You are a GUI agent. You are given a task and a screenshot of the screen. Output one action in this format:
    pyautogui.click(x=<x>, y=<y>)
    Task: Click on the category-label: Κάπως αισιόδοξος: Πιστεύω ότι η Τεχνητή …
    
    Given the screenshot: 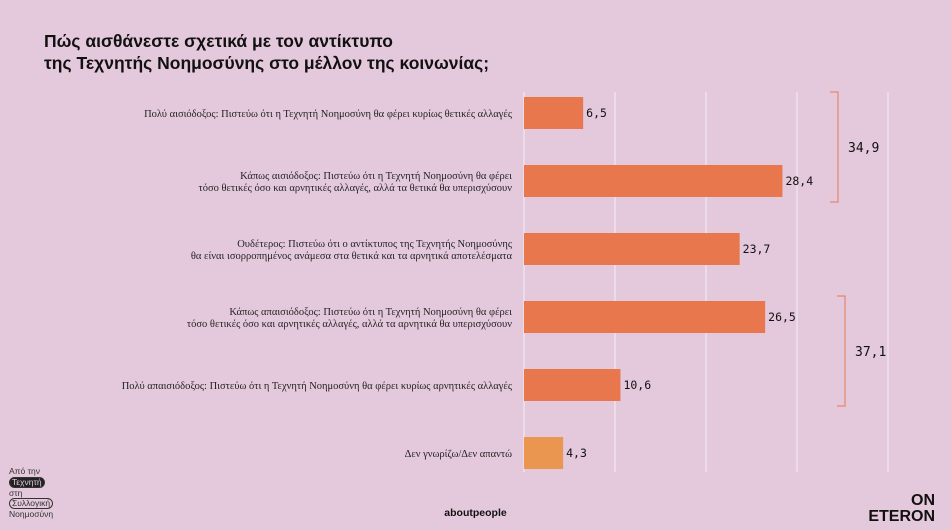 What is the action you would take?
    pyautogui.click(x=376, y=176)
    